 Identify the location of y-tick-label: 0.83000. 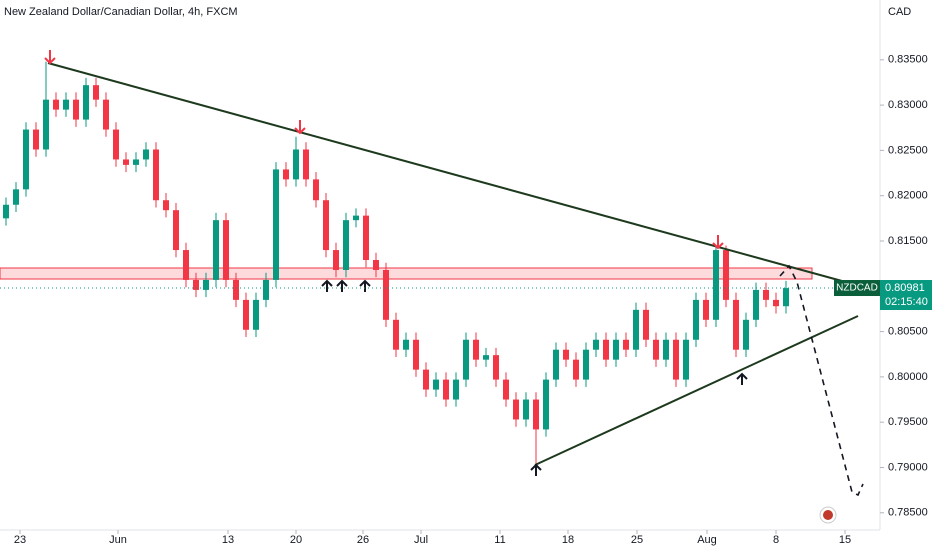
(908, 105).